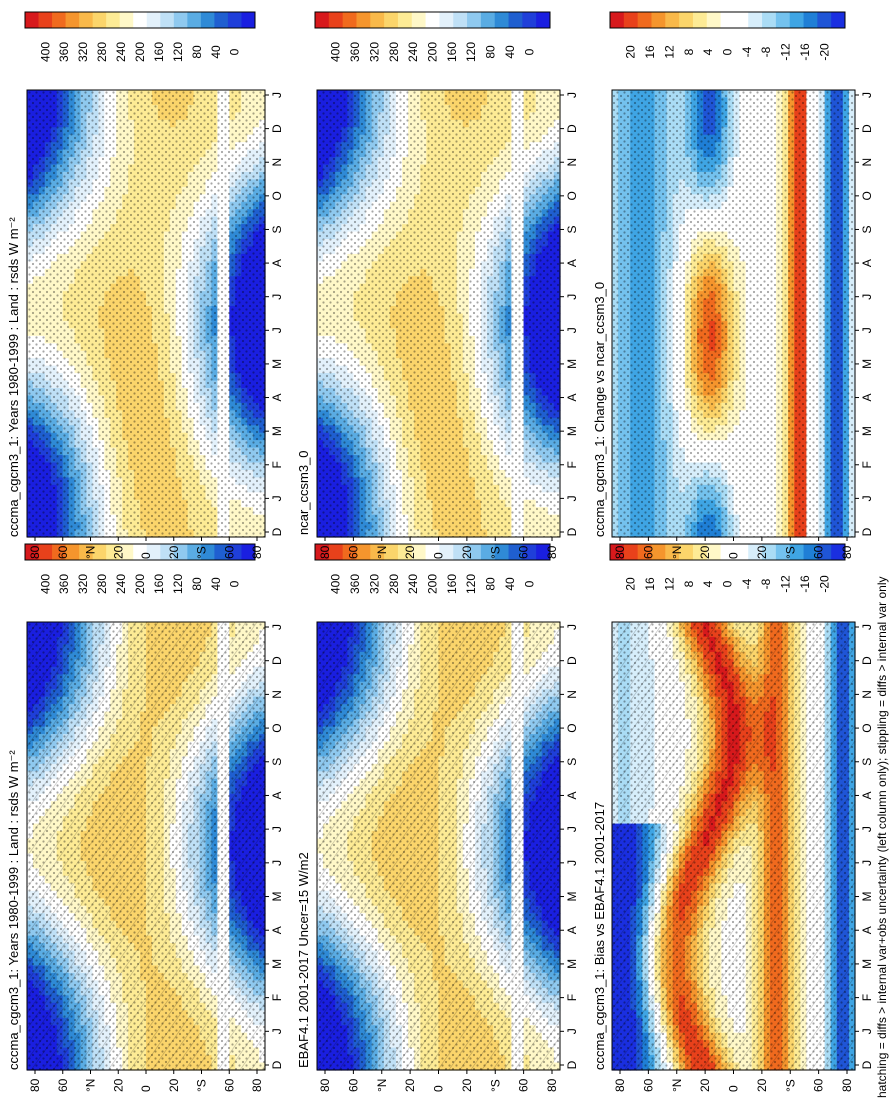 This screenshot has width=895, height=1102. Describe the element at coordinates (140, 36) in the screenshot. I see `colorbar: 400 360 320 280 240 200 160 120 80 40 0` at that location.